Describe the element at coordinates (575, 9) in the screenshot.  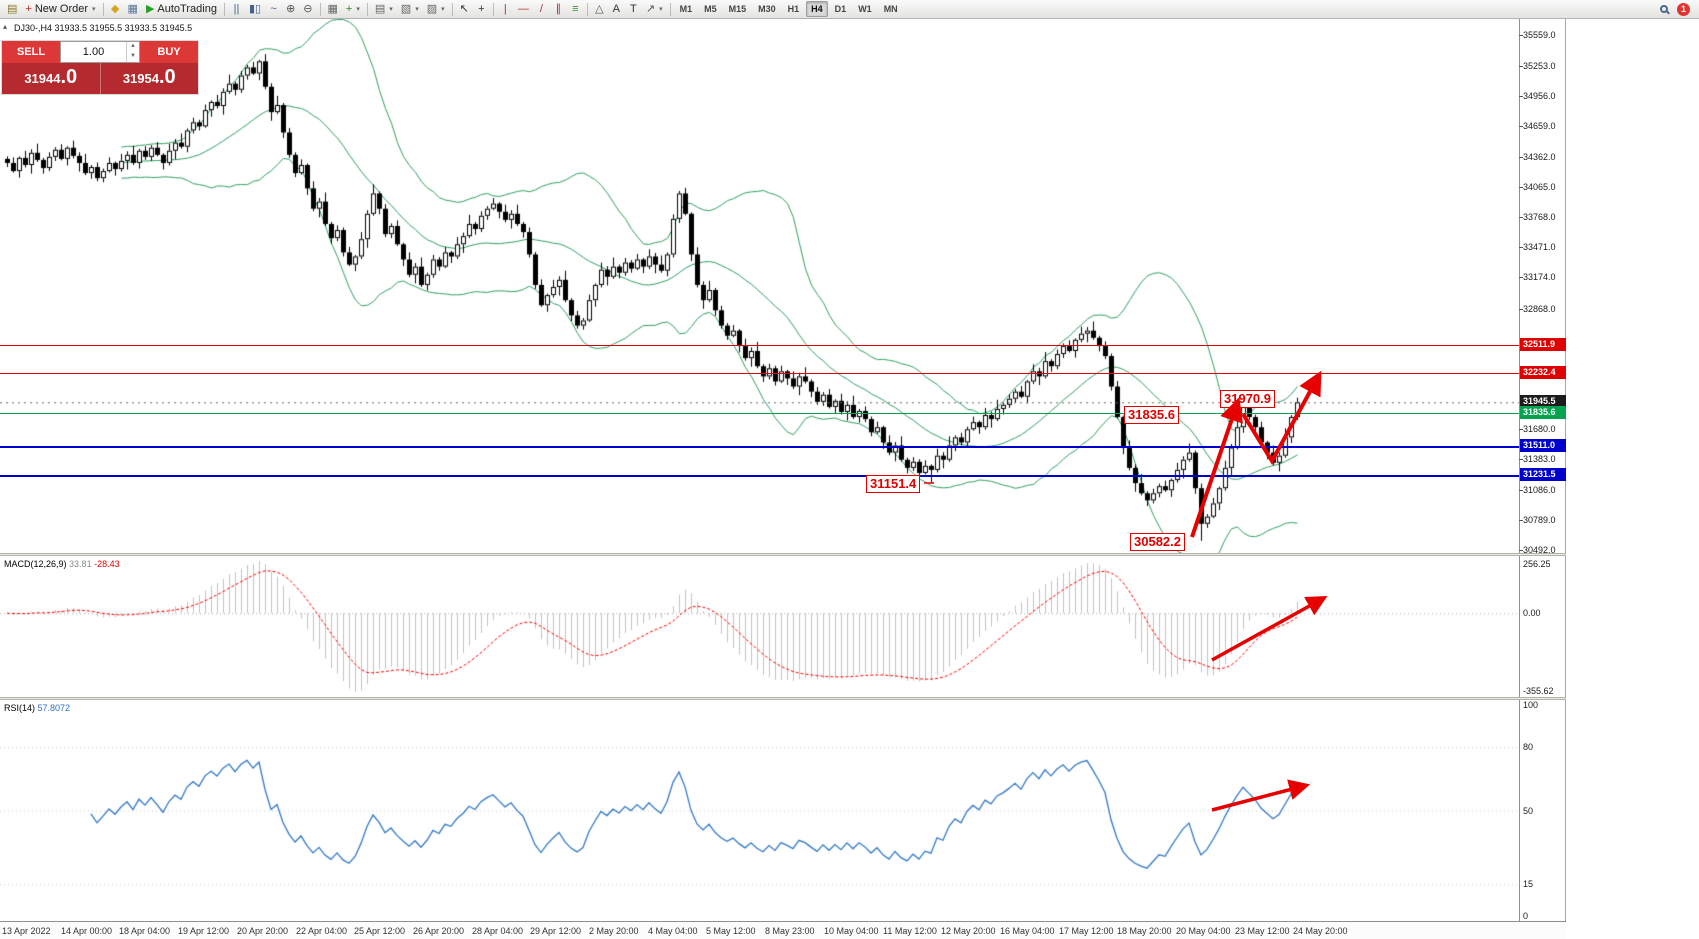
I see `fibonacci-icon: ≡` at that location.